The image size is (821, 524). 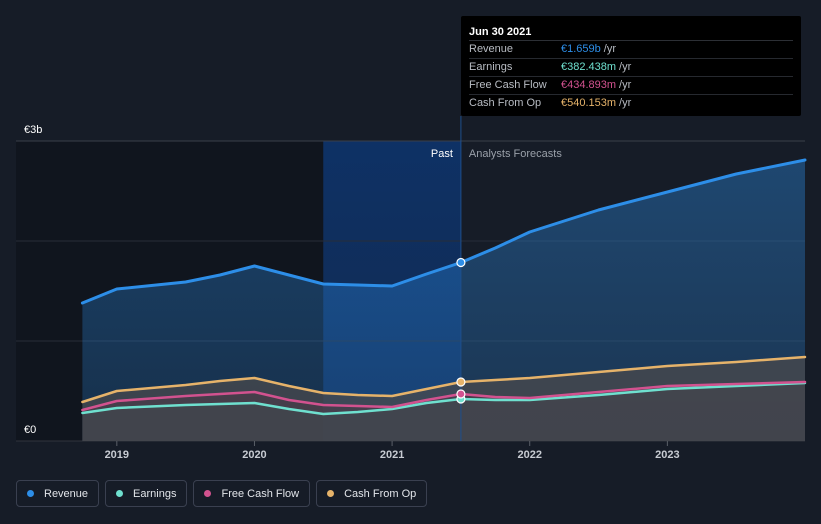 What do you see at coordinates (631, 32) in the screenshot?
I see `tooltip-date: Jun 30 2021` at bounding box center [631, 32].